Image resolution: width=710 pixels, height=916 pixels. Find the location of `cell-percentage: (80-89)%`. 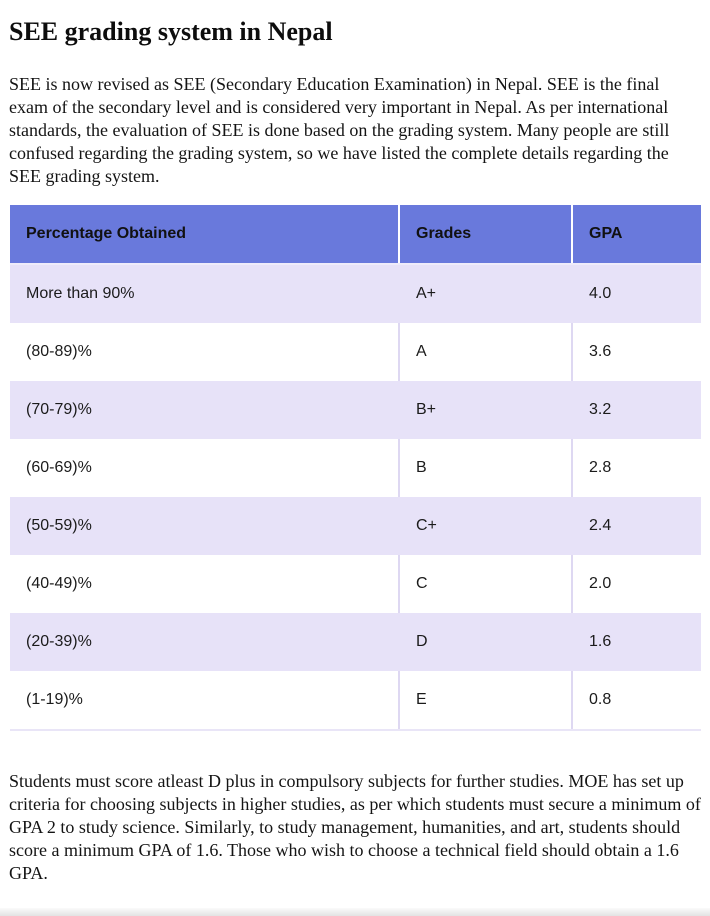

cell-percentage: (80-89)% is located at coordinates (204, 352).